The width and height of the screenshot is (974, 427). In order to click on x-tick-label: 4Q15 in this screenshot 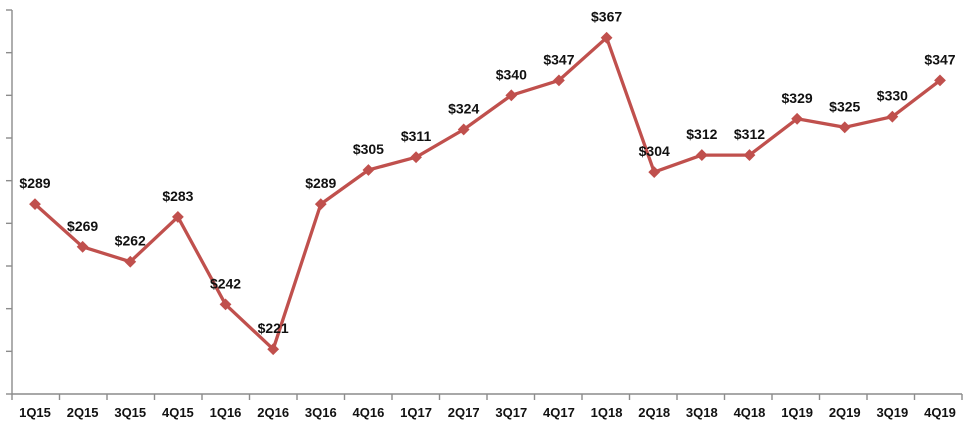, I will do `click(178, 412)`.